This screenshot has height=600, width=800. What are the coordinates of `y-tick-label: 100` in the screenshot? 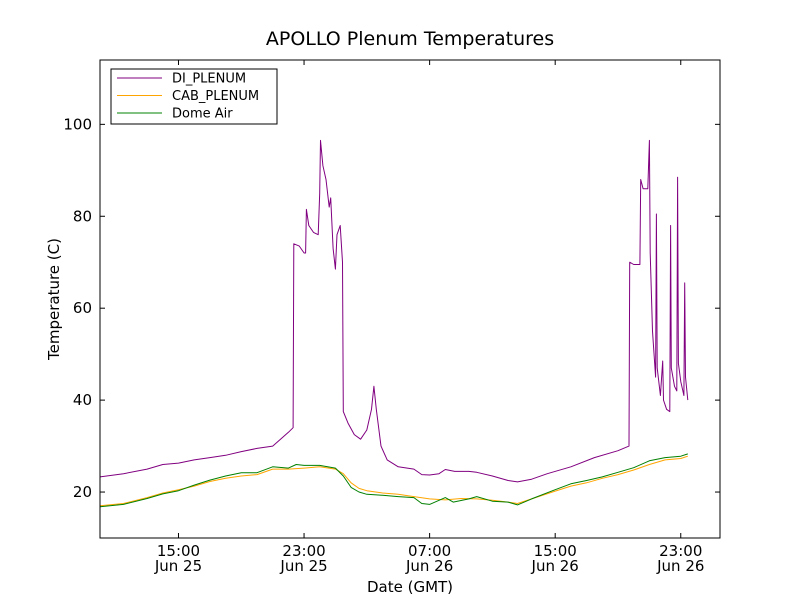 It's located at (77, 124).